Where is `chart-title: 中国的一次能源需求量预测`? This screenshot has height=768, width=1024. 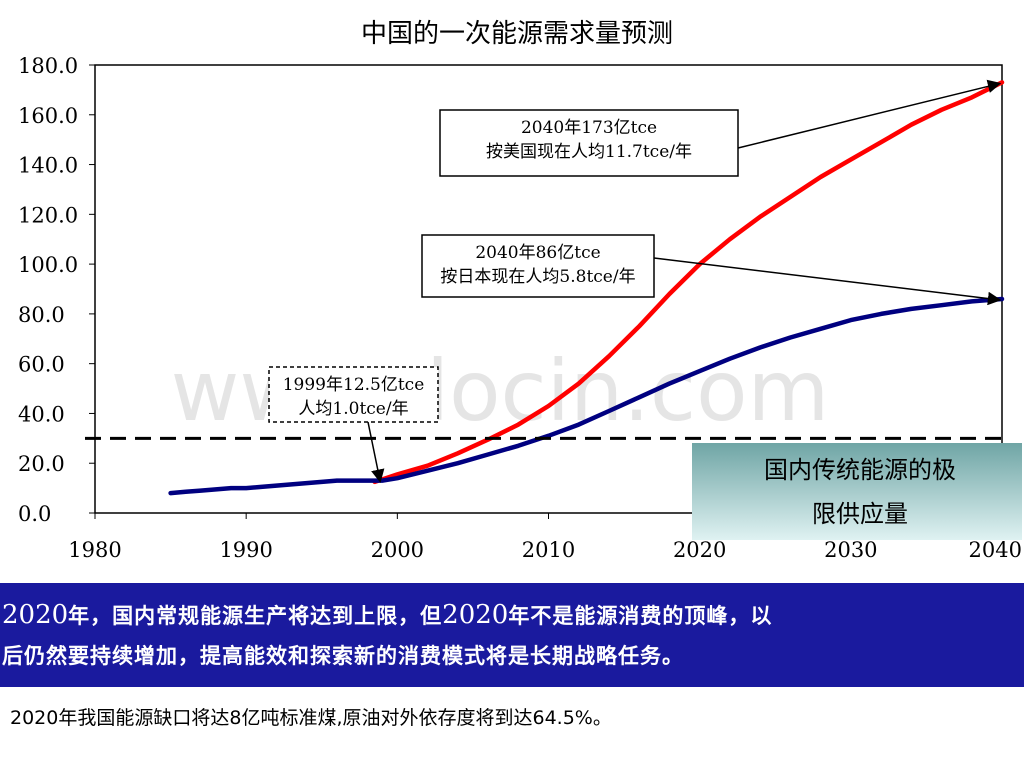 chart-title: 中国的一次能源需求量预测 is located at coordinates (517, 34).